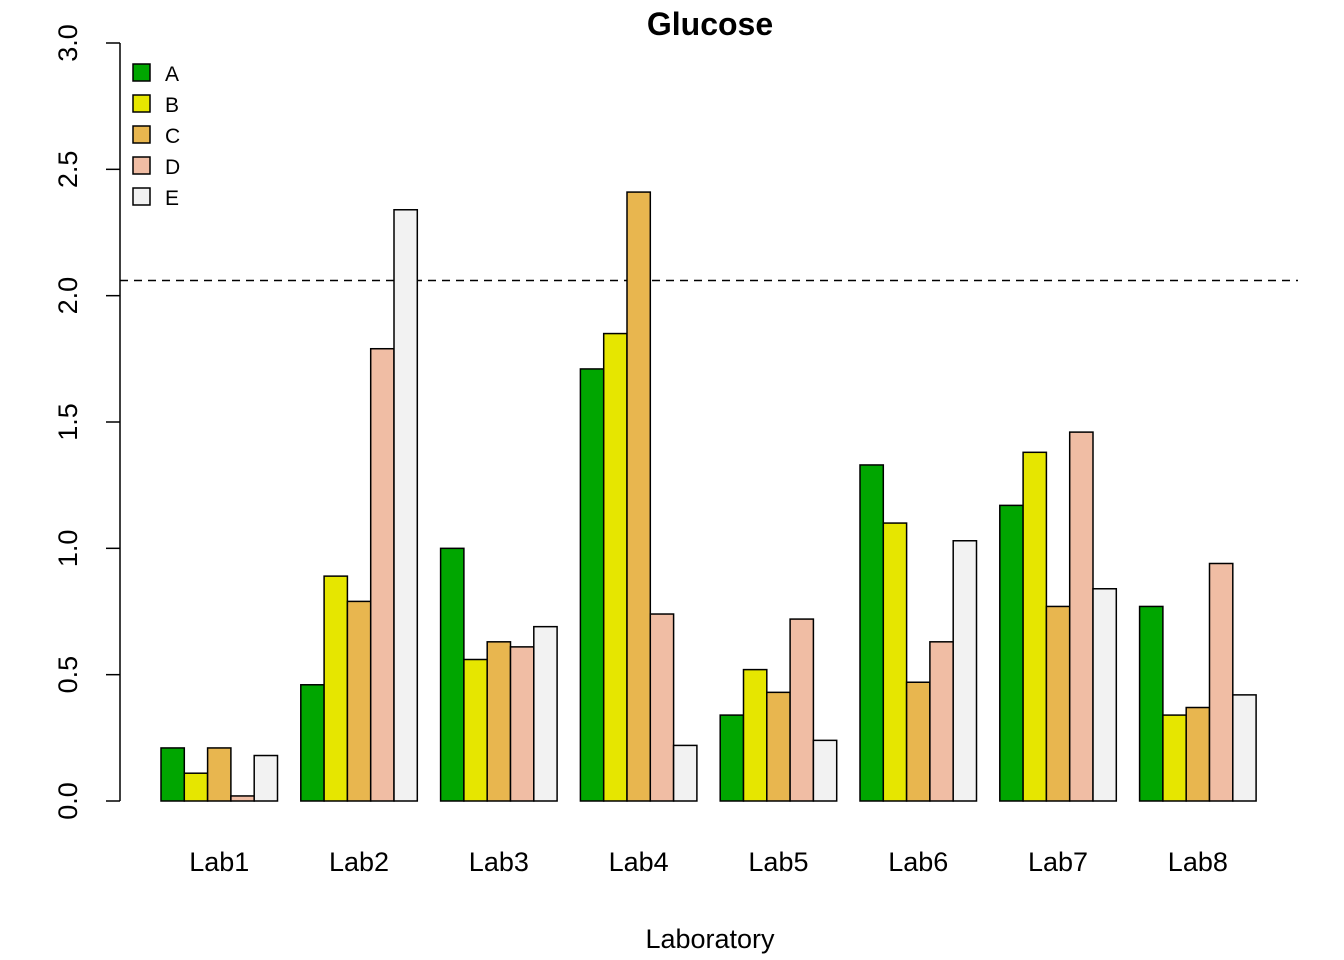 This screenshot has width=1344, height=960. Describe the element at coordinates (141, 103) in the screenshot. I see `legend-swatch-b` at that location.